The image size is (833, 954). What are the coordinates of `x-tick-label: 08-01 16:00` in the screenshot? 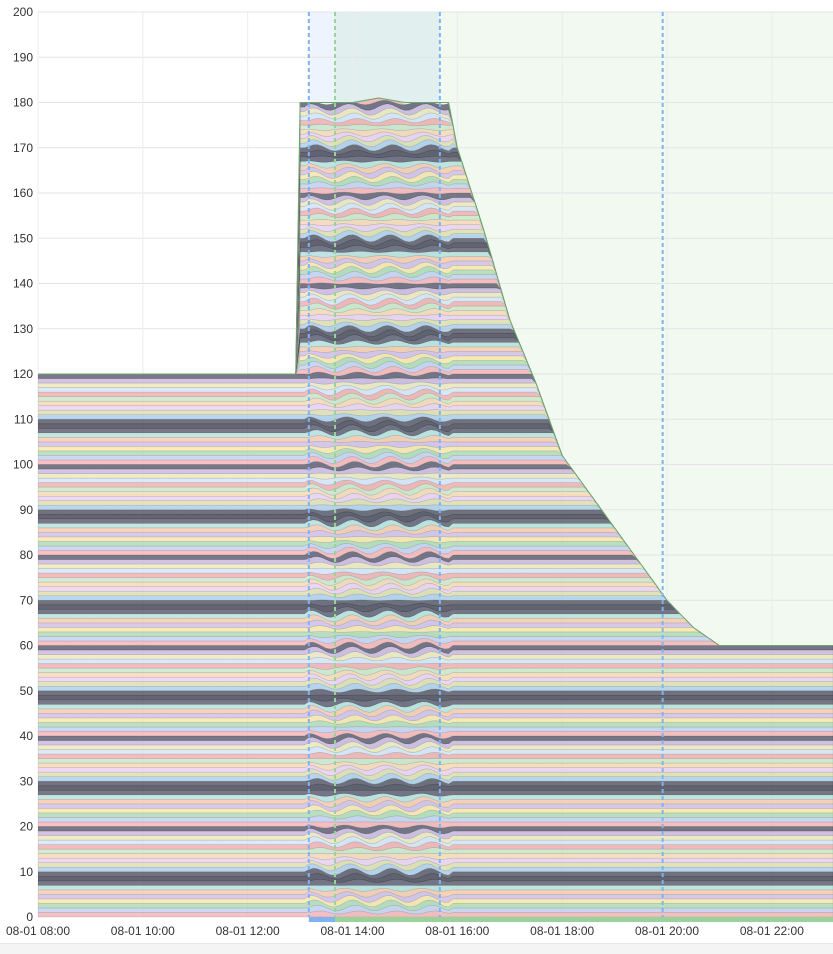 It's located at (457, 931).